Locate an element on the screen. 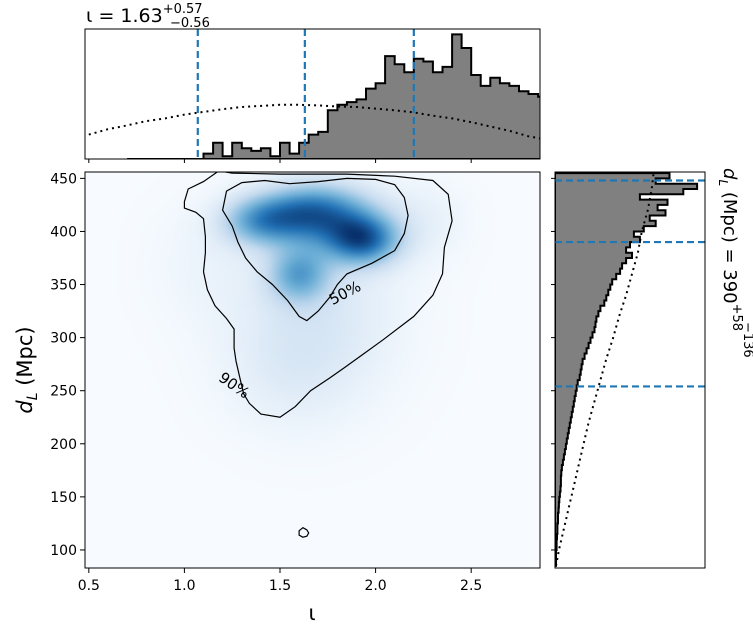 This screenshot has height=635, width=753. y-tick-label: 150 is located at coordinates (63, 498).